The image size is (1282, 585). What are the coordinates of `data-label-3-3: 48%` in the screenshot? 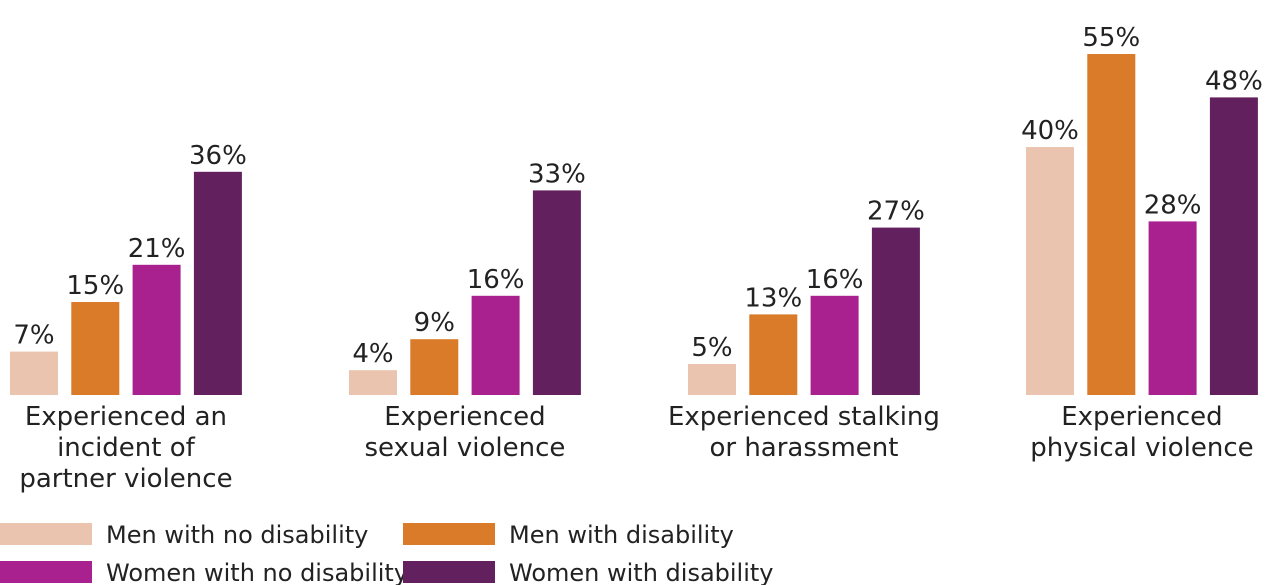 It's located at (1234, 81).